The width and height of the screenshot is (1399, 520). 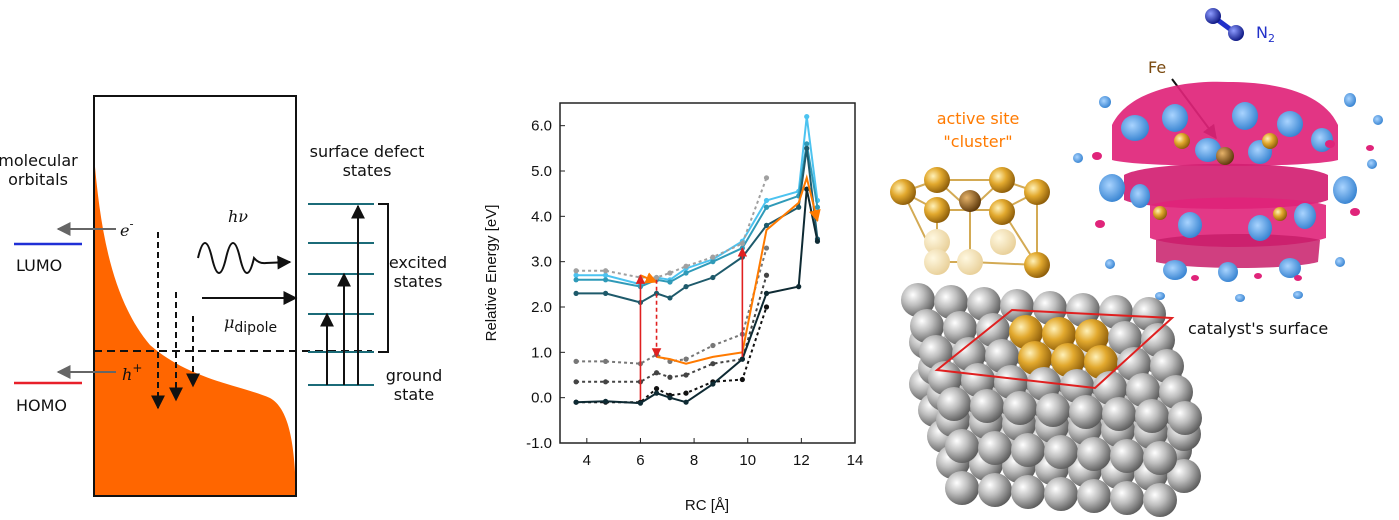 I want to click on x-tick-label: 8, so click(x=694, y=460).